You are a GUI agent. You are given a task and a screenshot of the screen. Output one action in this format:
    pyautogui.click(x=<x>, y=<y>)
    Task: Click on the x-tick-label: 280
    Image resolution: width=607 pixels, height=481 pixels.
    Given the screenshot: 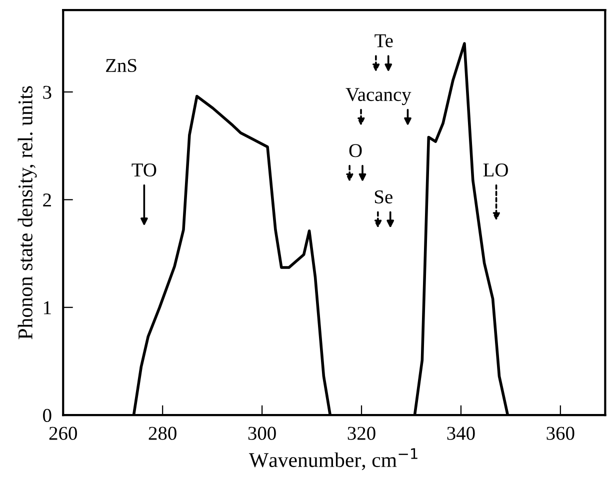 What is the action you would take?
    pyautogui.click(x=162, y=433)
    